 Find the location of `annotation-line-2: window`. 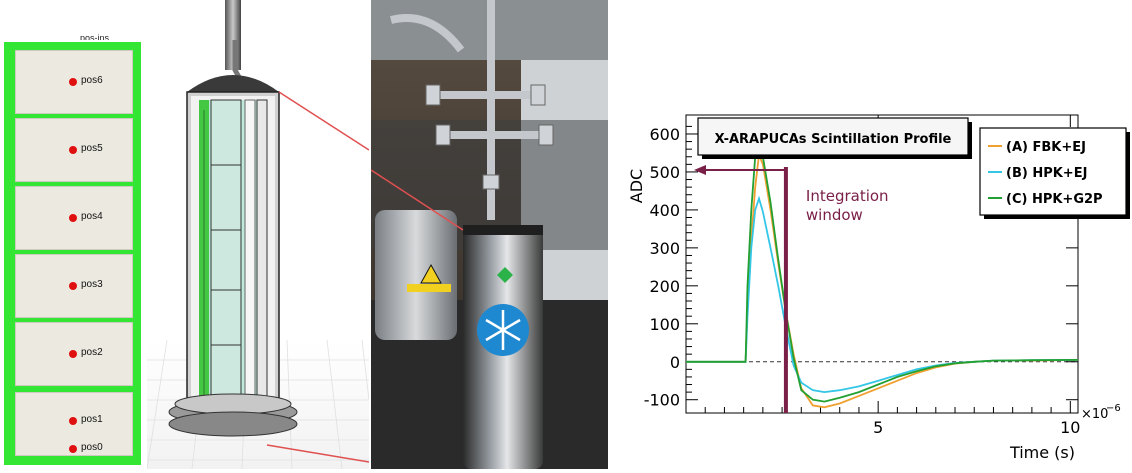

annotation-line-2: window is located at coordinates (834, 215).